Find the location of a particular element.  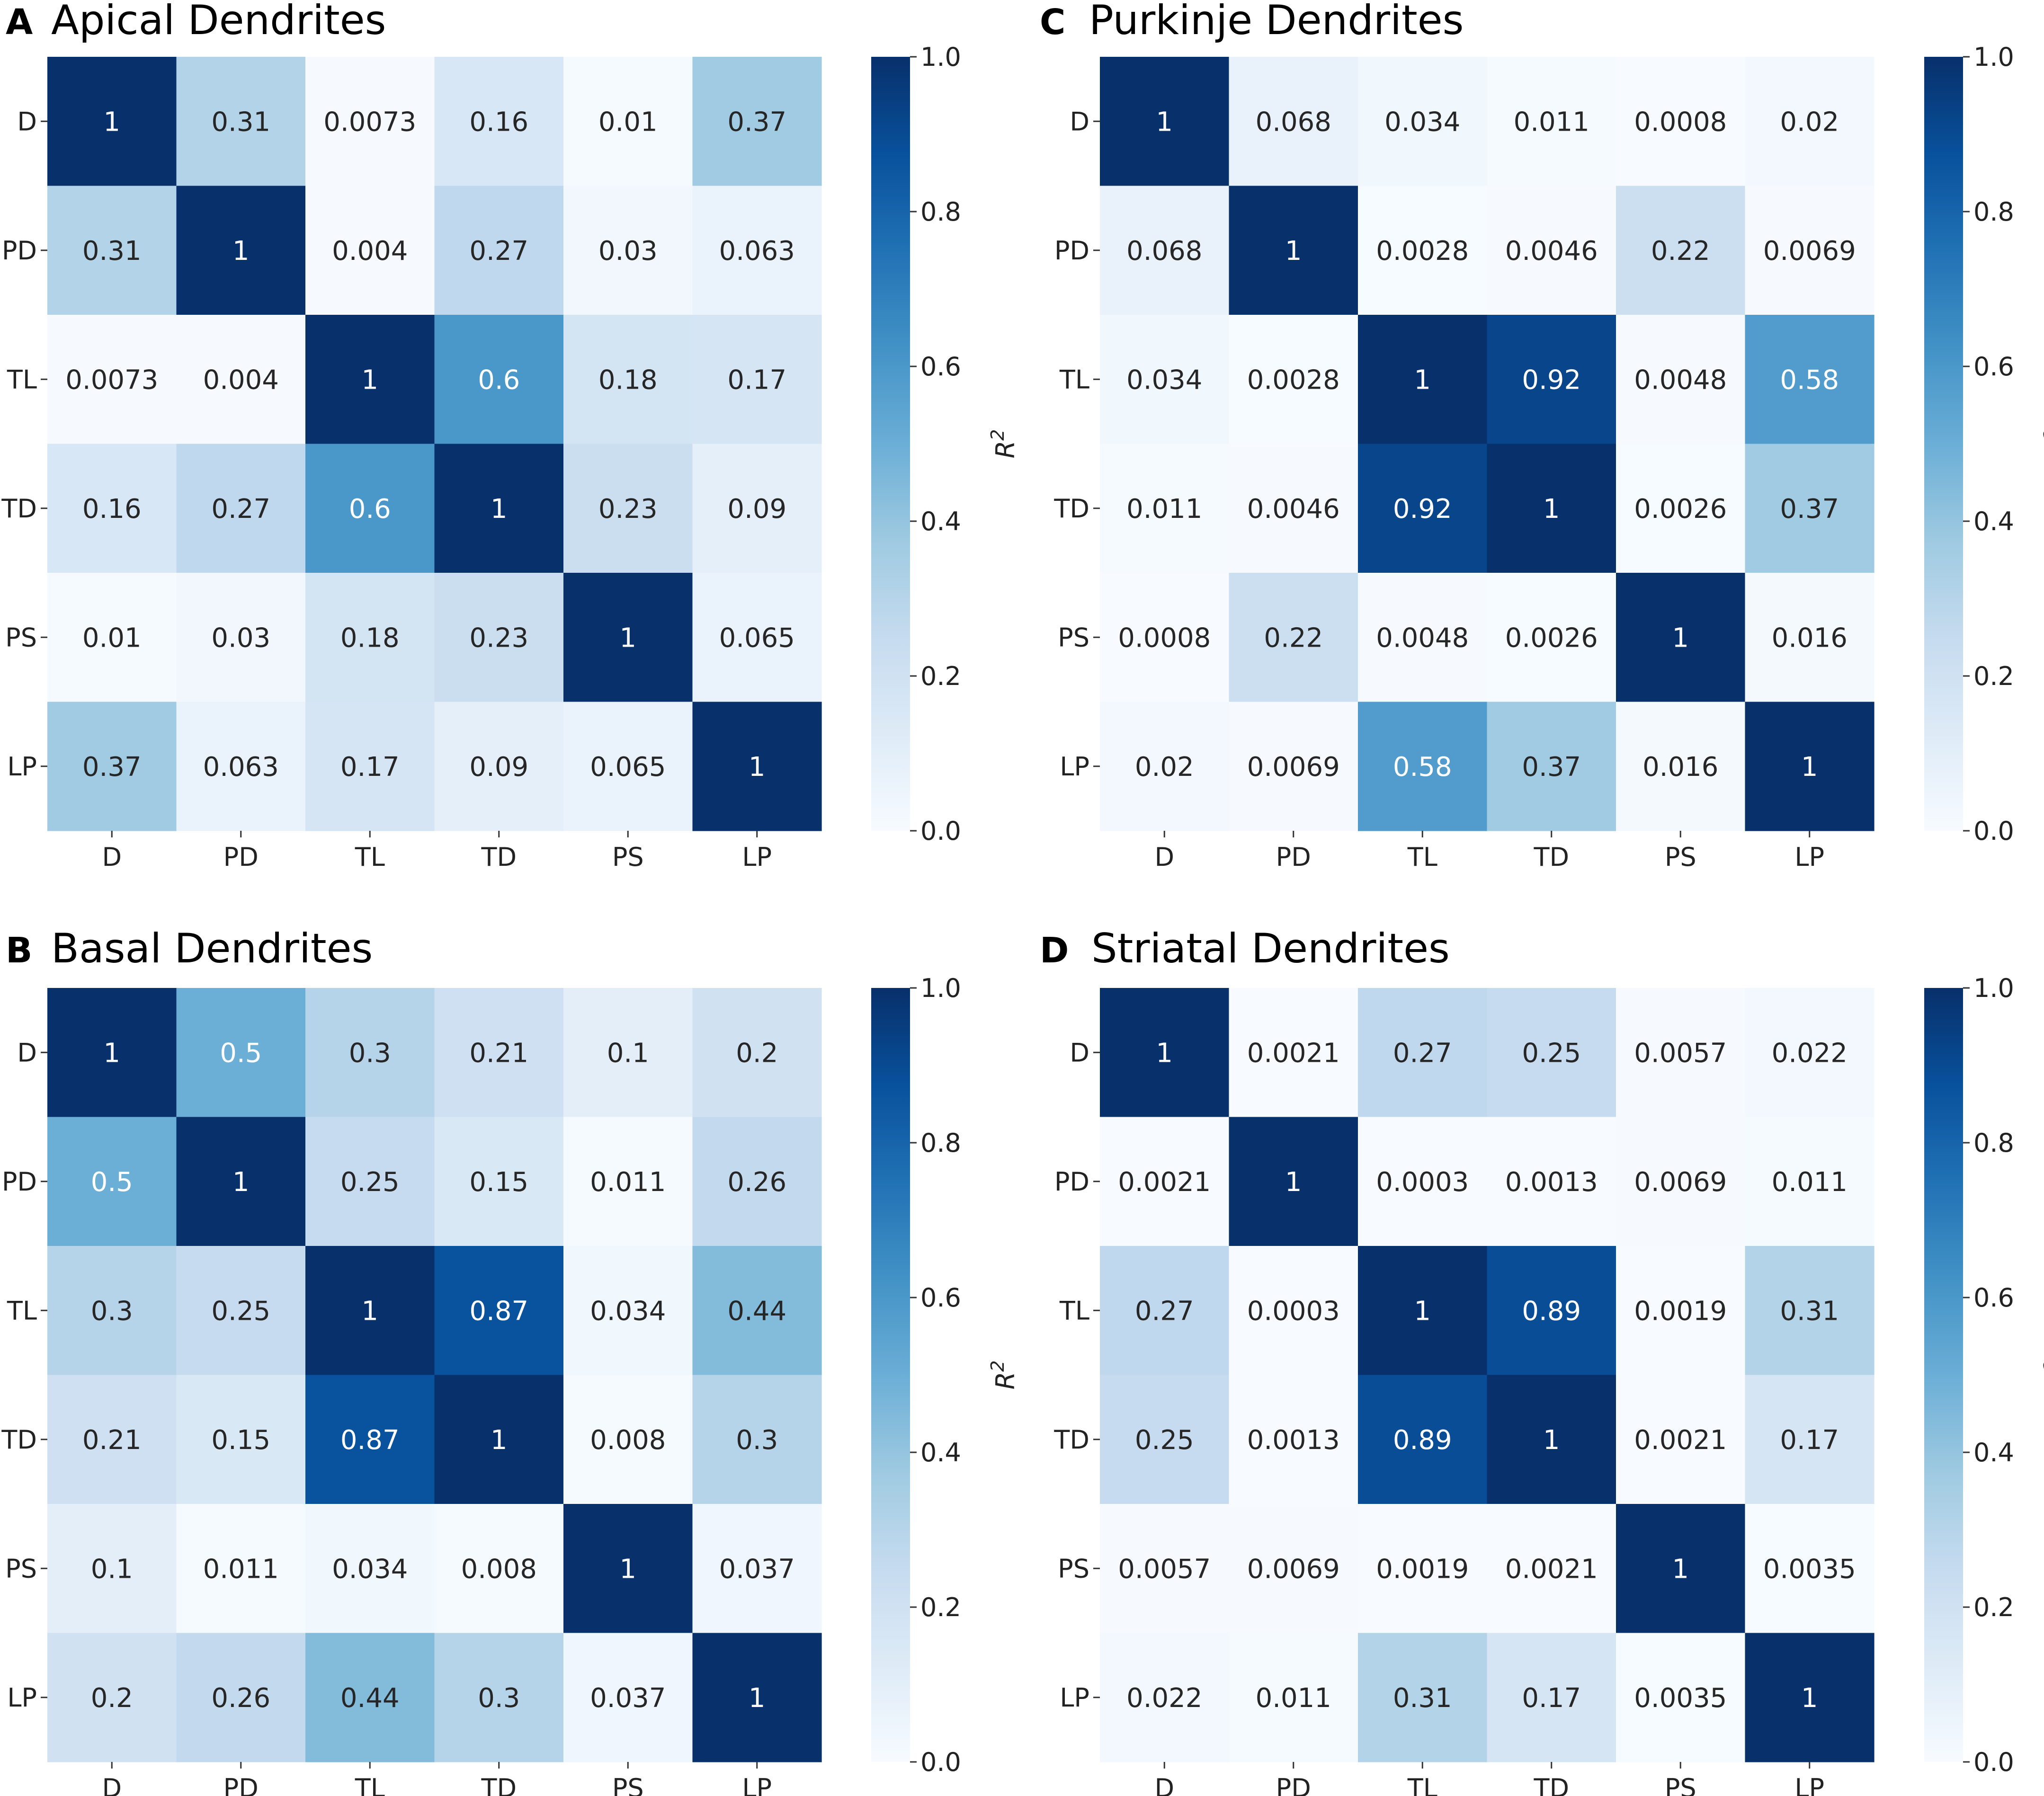

y-tick-label: PD is located at coordinates (19, 1182).